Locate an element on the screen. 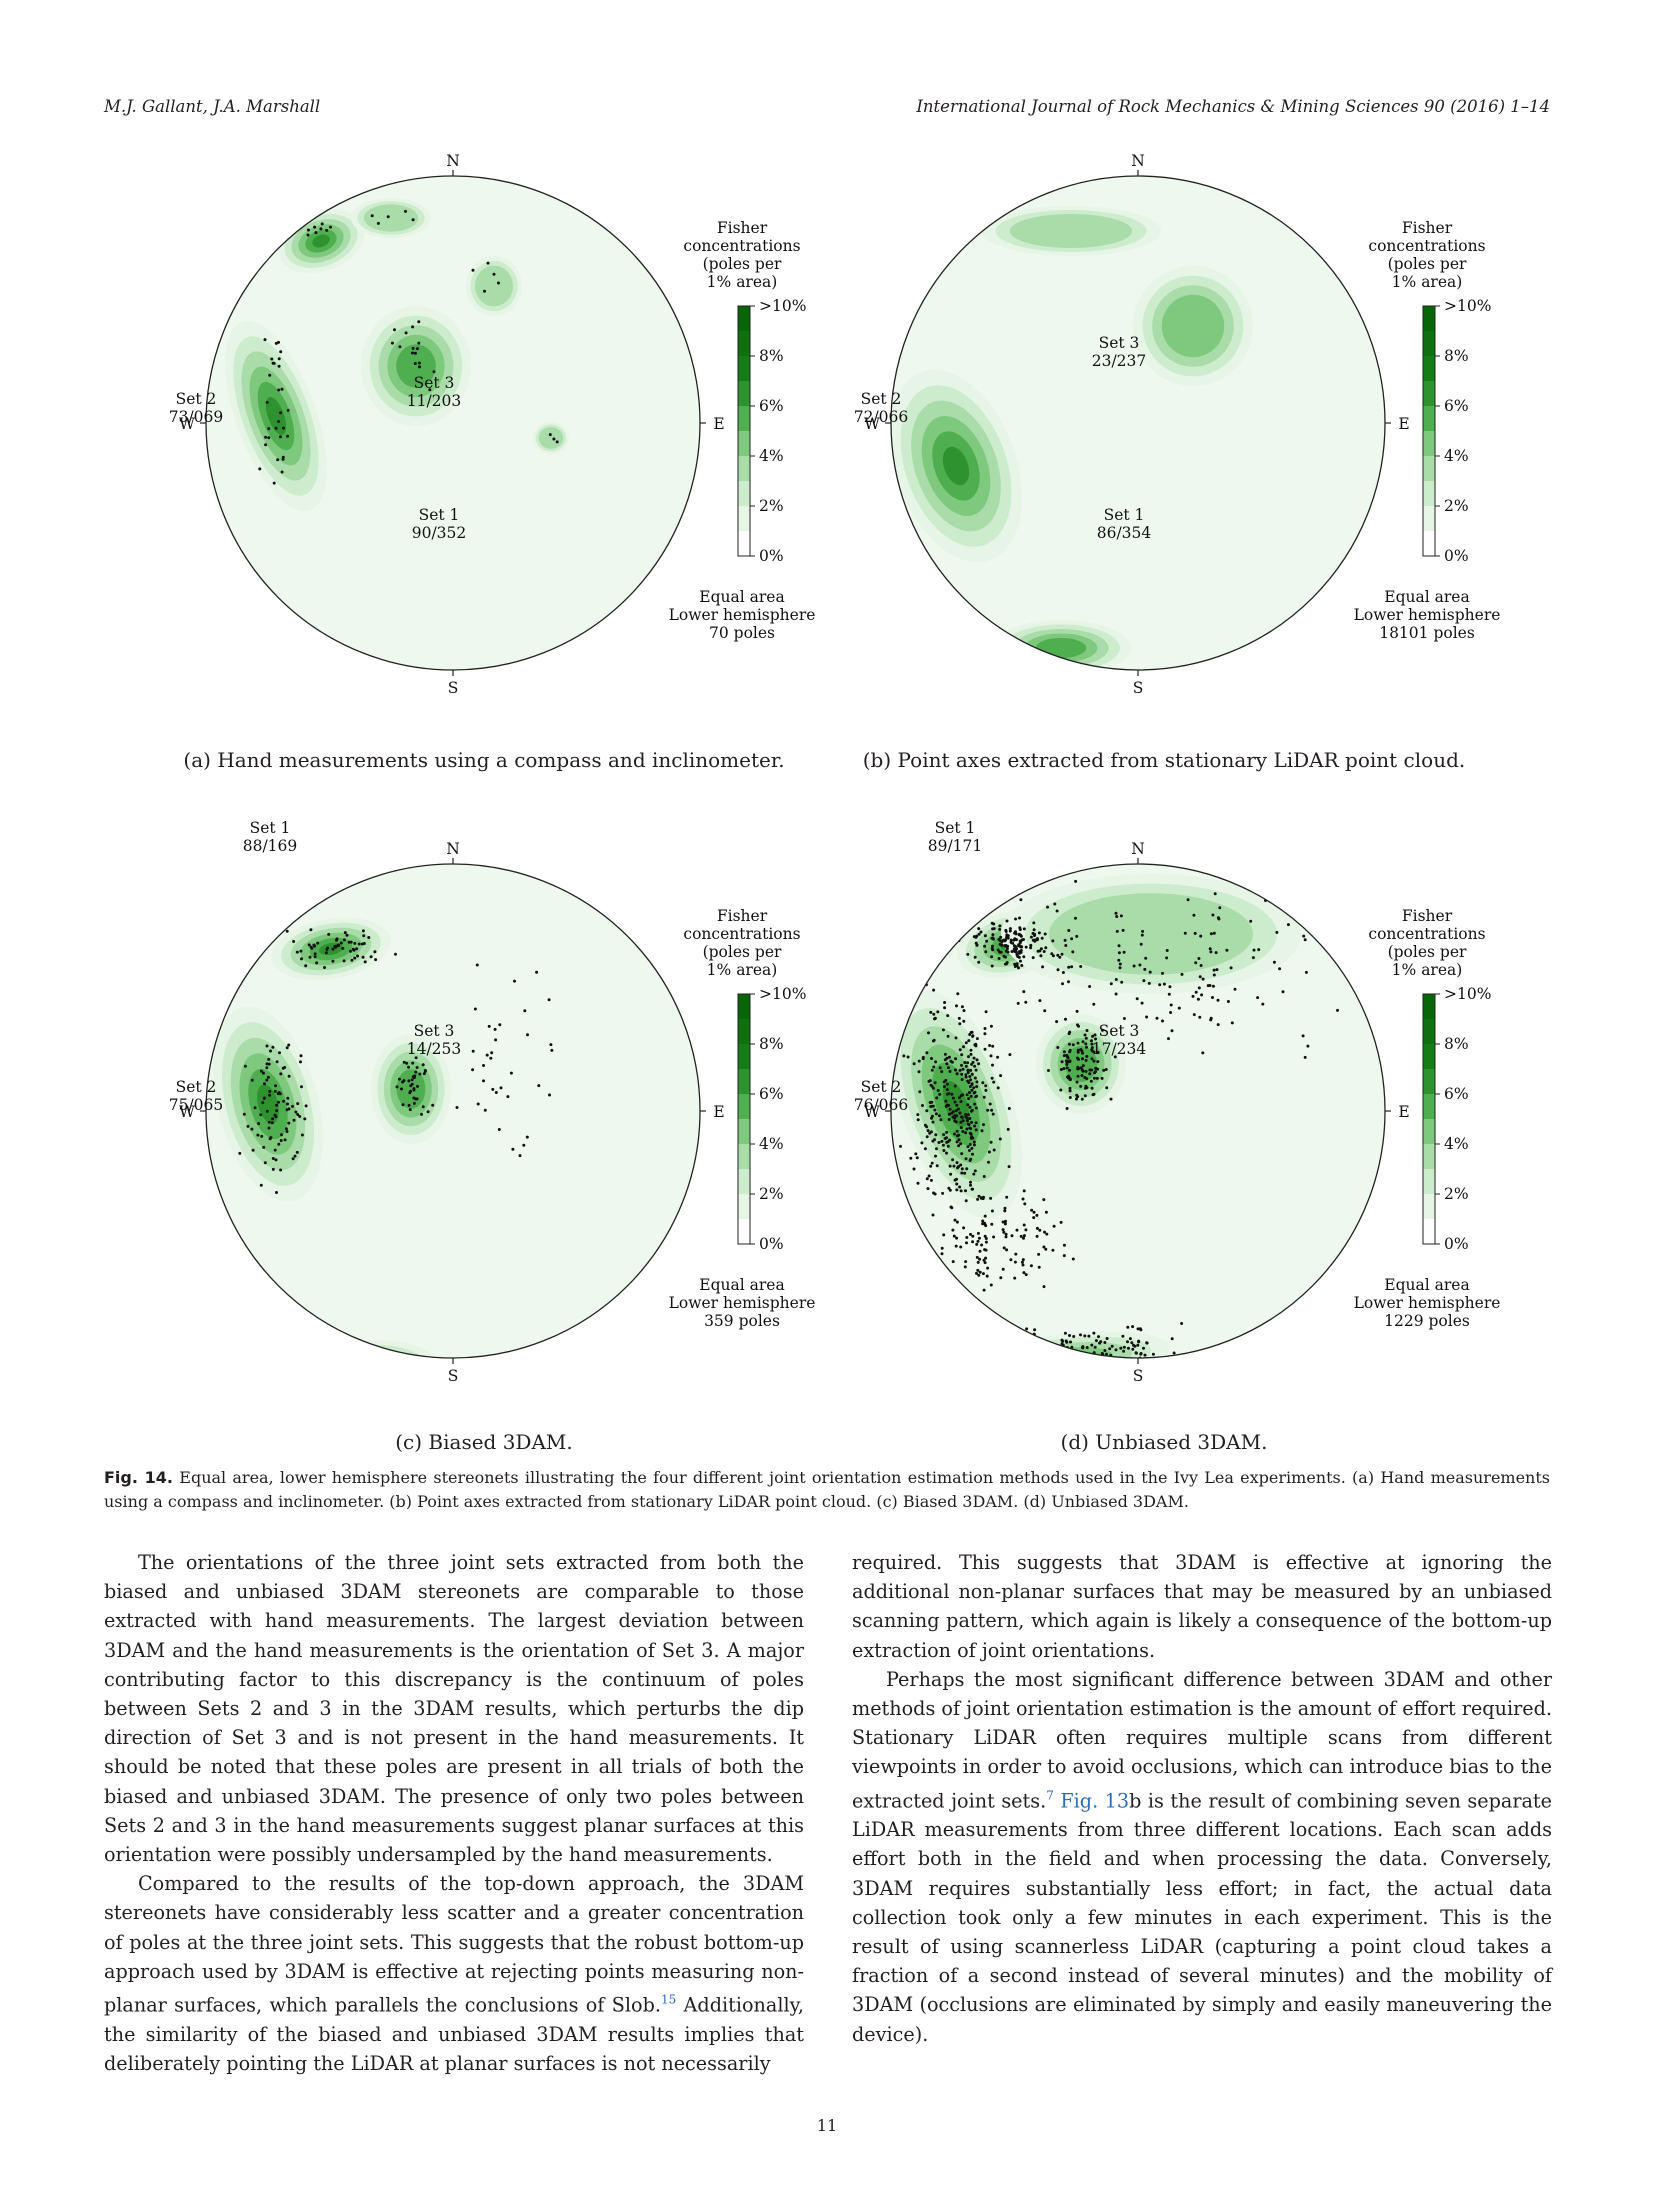  density-contour is located at coordinates (384, 693).